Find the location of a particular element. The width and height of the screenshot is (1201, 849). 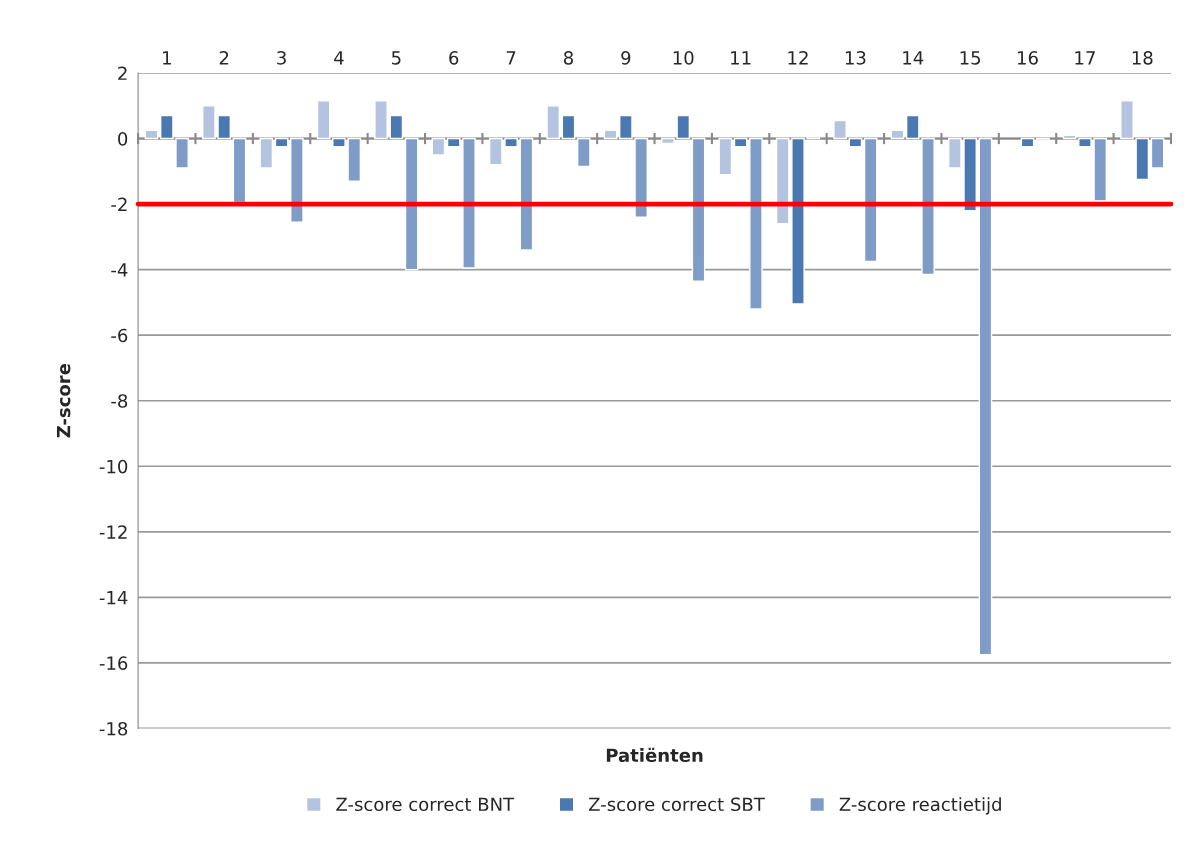

y-tick-label: 2 is located at coordinates (122, 73).